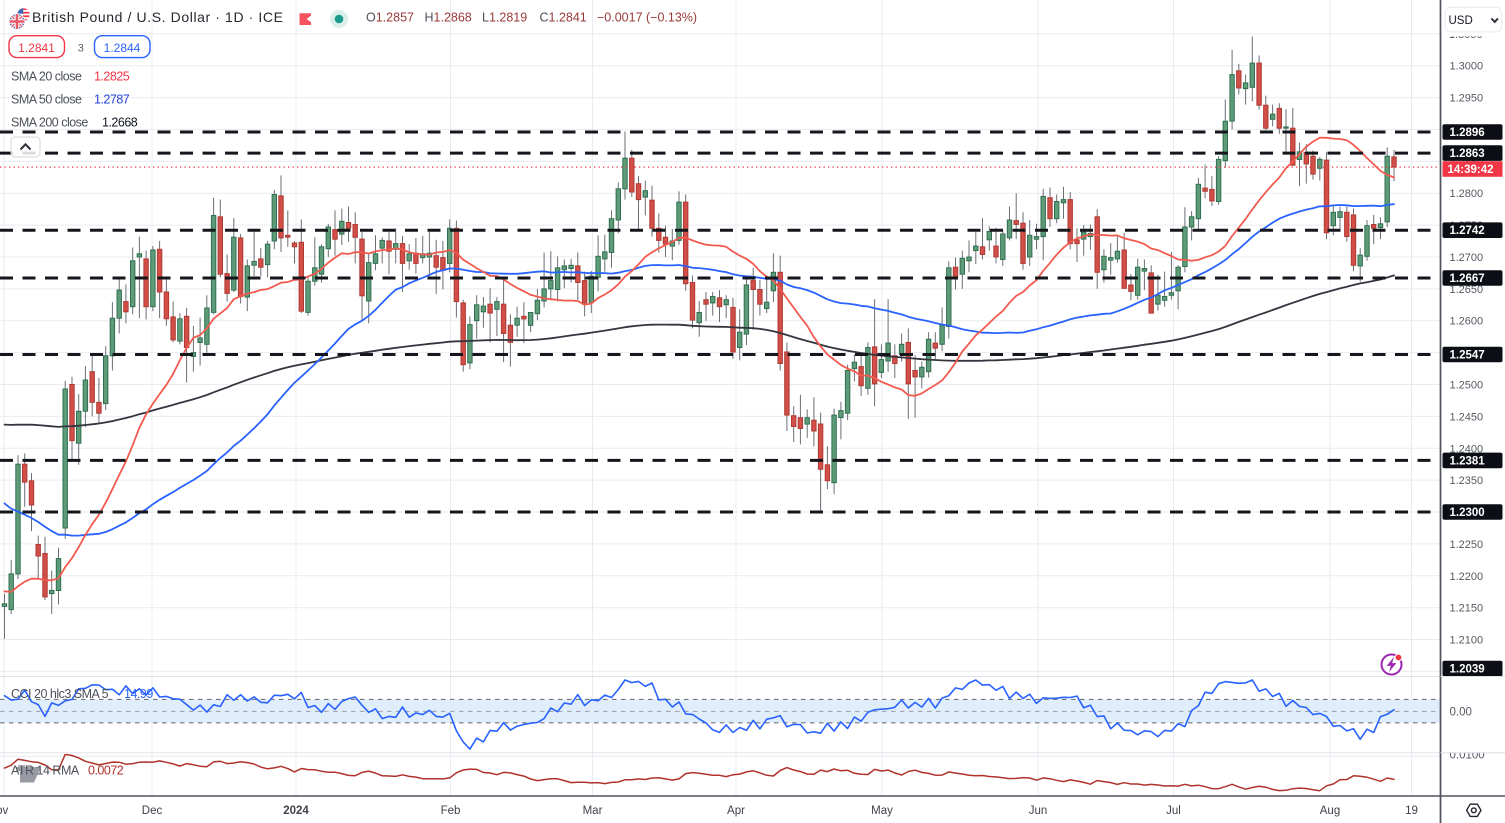  What do you see at coordinates (106, 771) in the screenshot?
I see `svg-text: 0.0072` at bounding box center [106, 771].